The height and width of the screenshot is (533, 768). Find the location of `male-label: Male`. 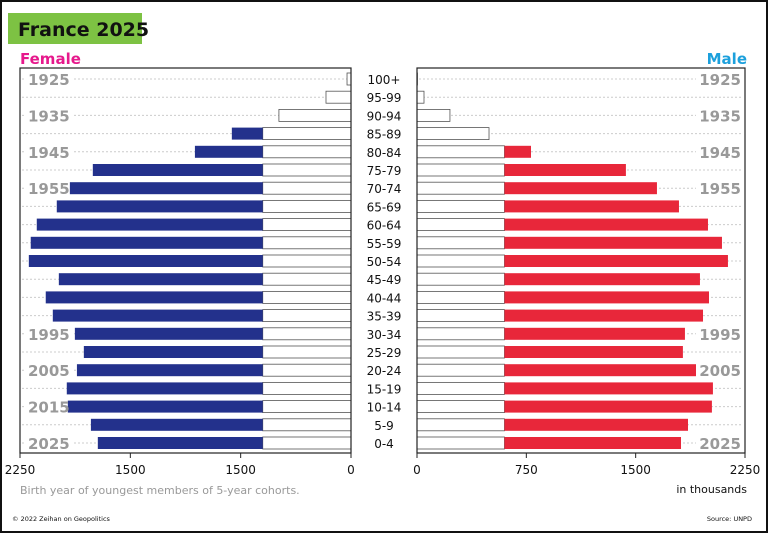

male-label: Male is located at coordinates (727, 59).